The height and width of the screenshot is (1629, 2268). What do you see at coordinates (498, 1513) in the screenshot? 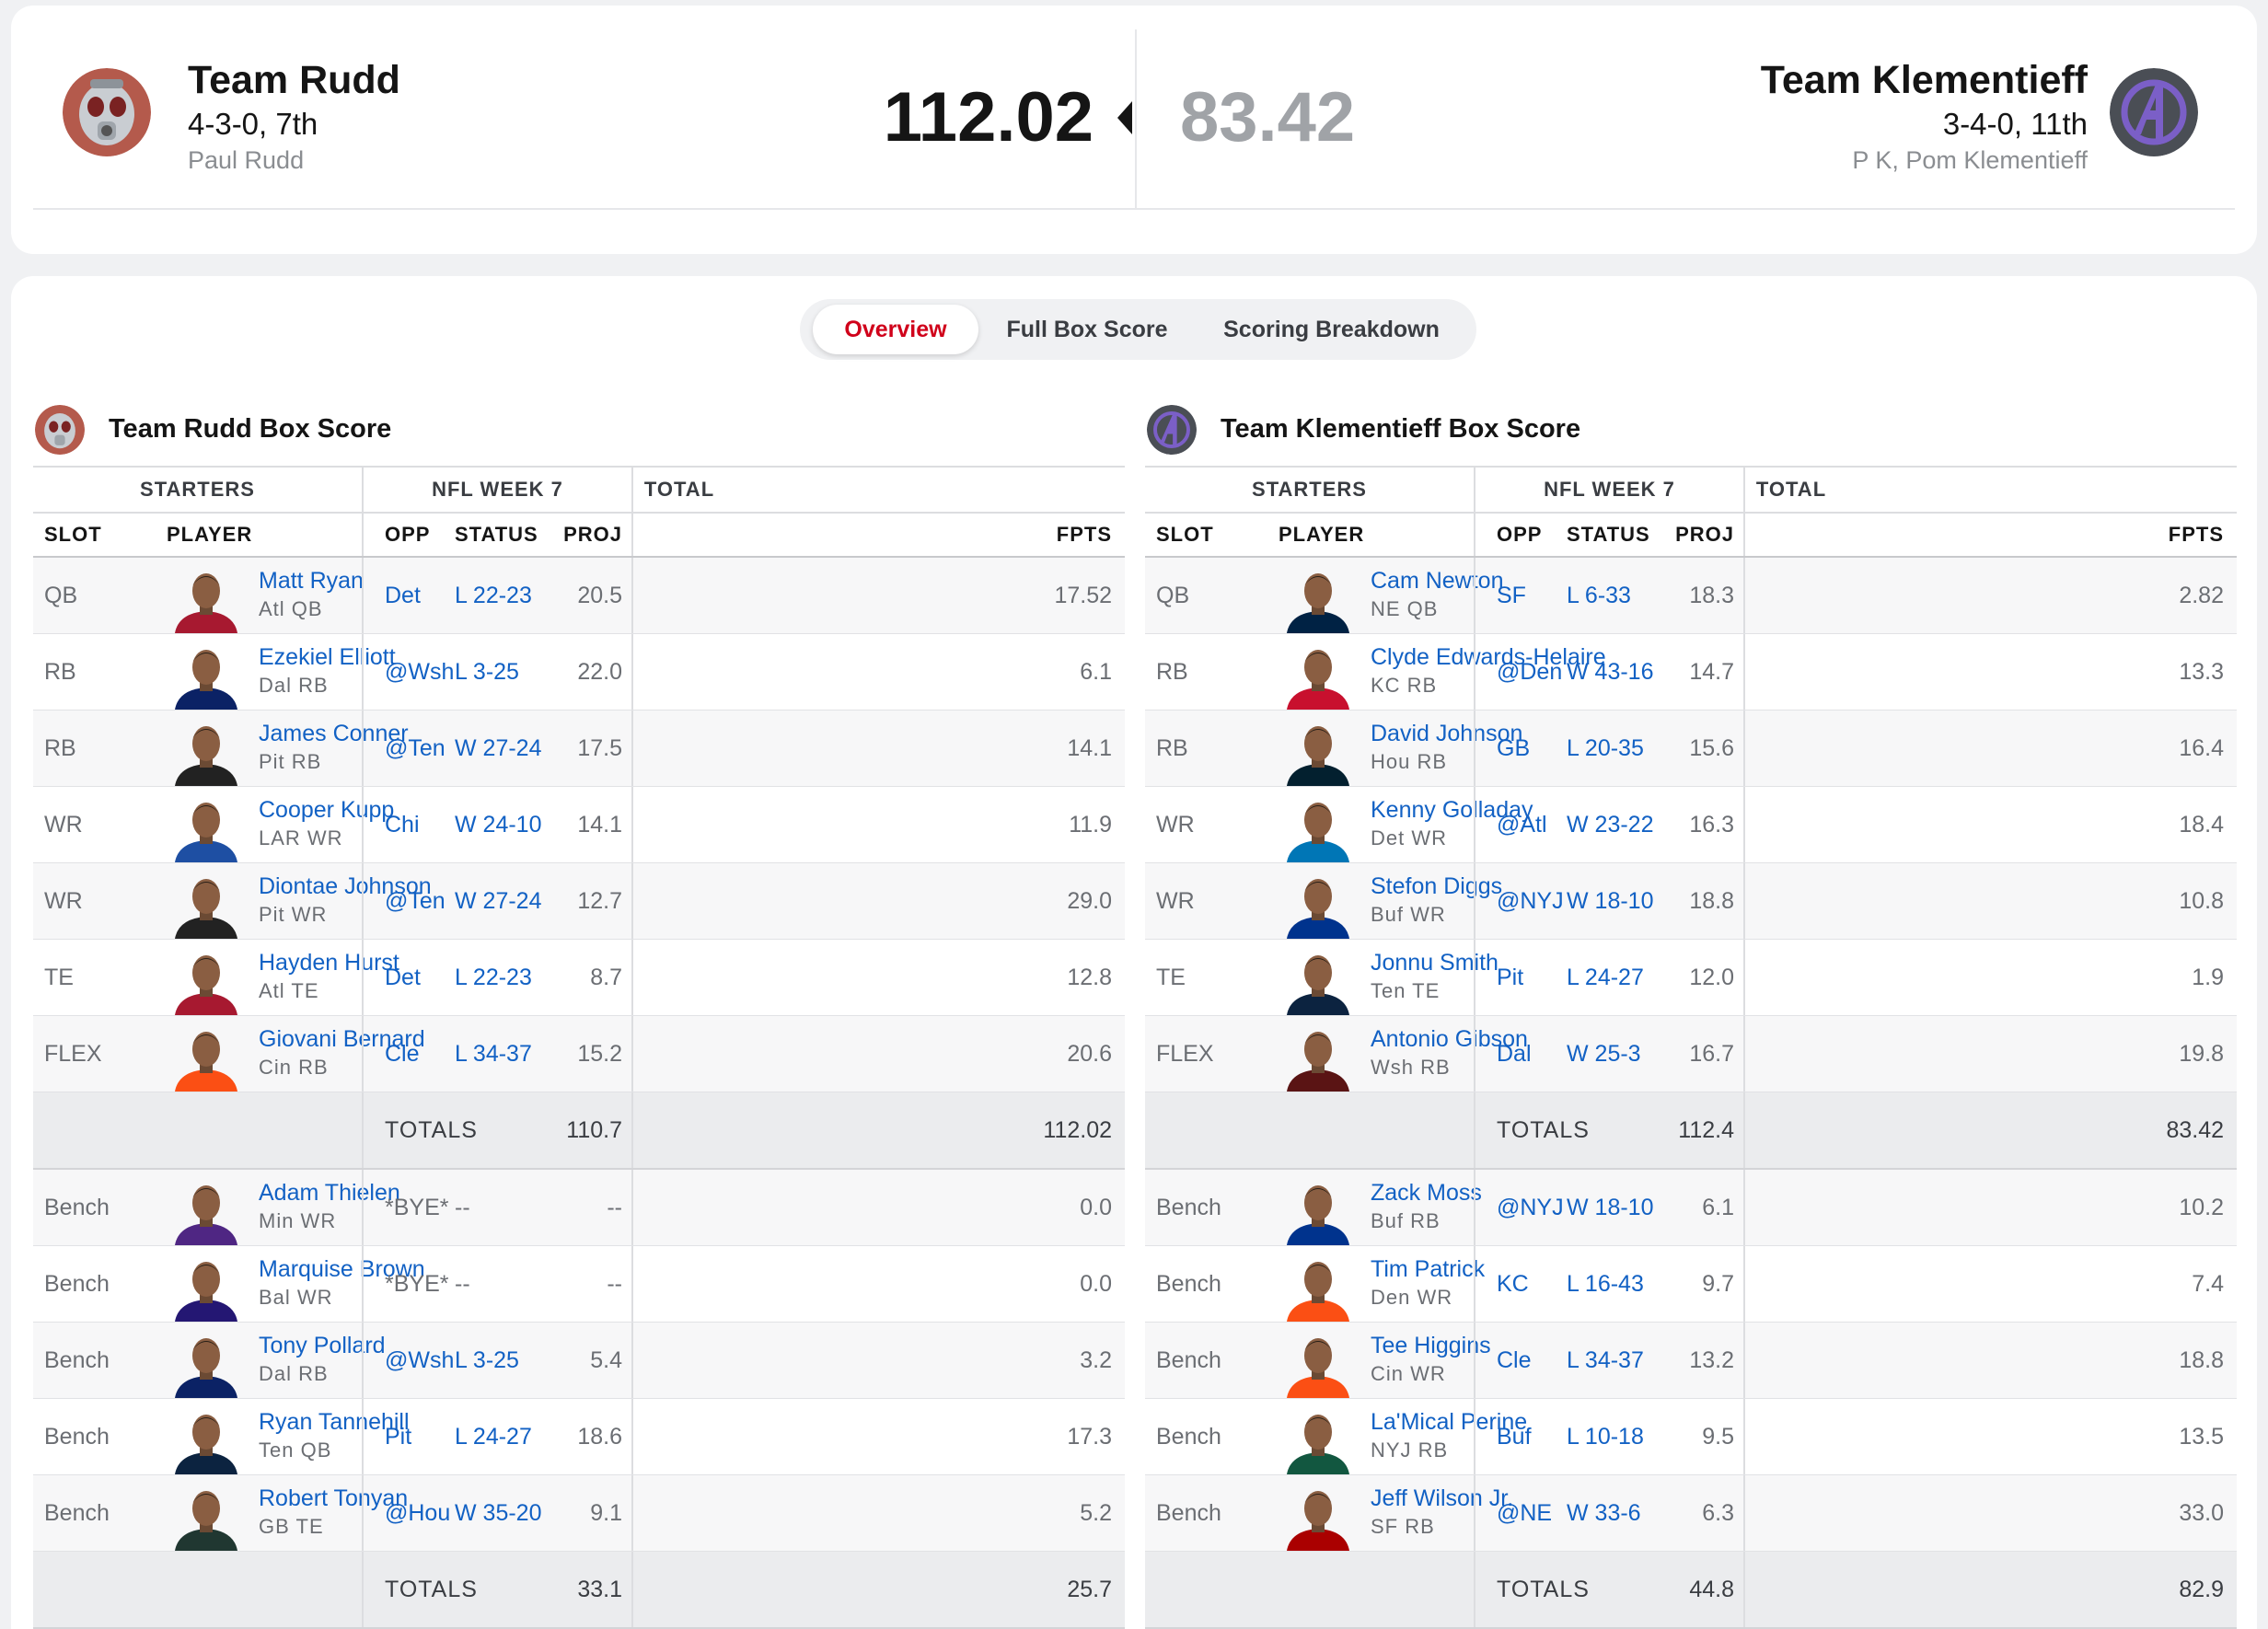
I see `game-status-cell: W 35-20` at bounding box center [498, 1513].